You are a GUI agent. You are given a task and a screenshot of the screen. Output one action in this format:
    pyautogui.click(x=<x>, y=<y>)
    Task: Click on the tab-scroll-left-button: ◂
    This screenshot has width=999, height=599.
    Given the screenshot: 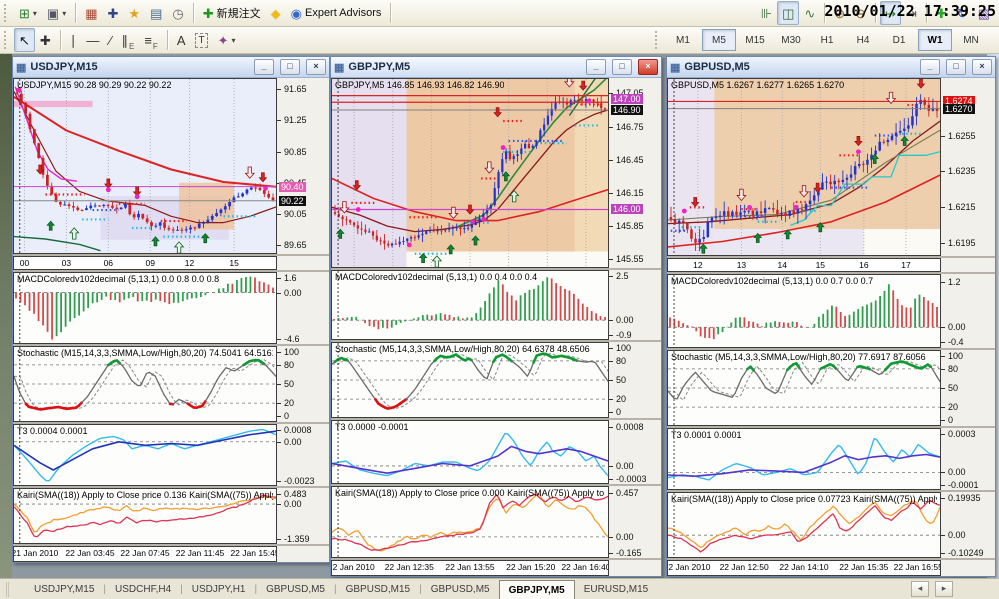 What is the action you would take?
    pyautogui.click(x=920, y=589)
    